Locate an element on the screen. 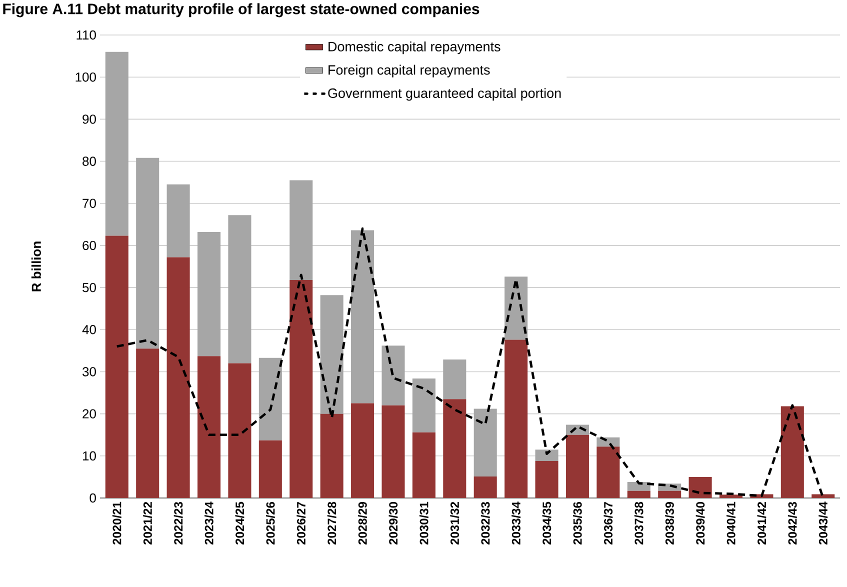  y-tick-label: 40 is located at coordinates (89, 329).